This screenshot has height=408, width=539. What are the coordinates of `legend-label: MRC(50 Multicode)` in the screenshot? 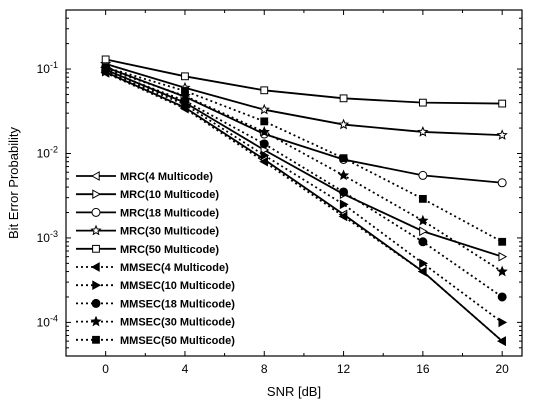 It's located at (169, 250).